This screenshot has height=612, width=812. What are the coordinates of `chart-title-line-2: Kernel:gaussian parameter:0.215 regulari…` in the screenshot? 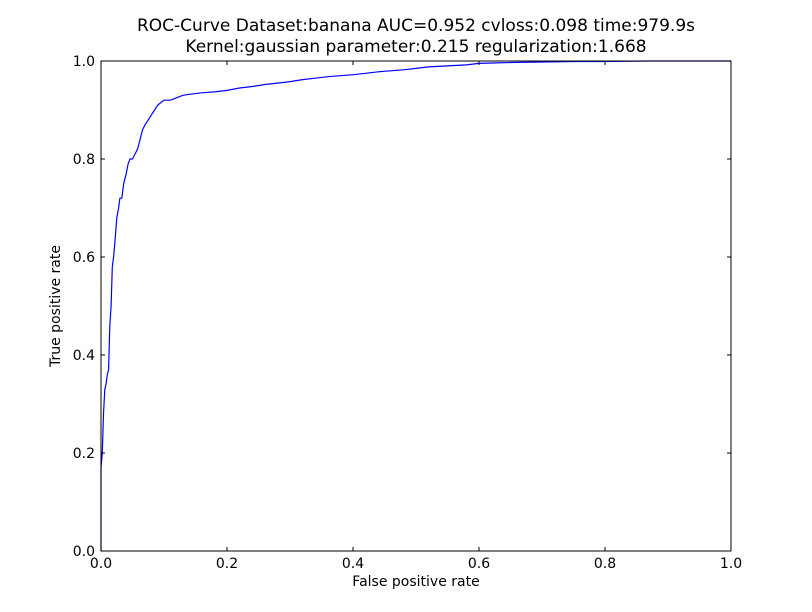 It's located at (415, 47).